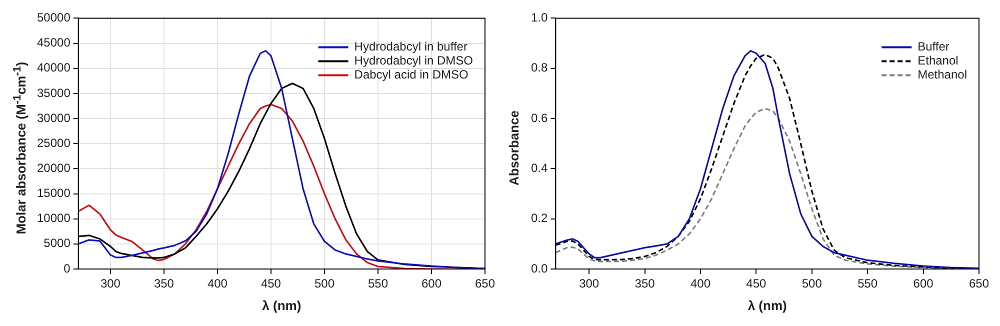 The height and width of the screenshot is (326, 1000). I want to click on legend-label: Hydrodabcyl in buffer, so click(411, 47).